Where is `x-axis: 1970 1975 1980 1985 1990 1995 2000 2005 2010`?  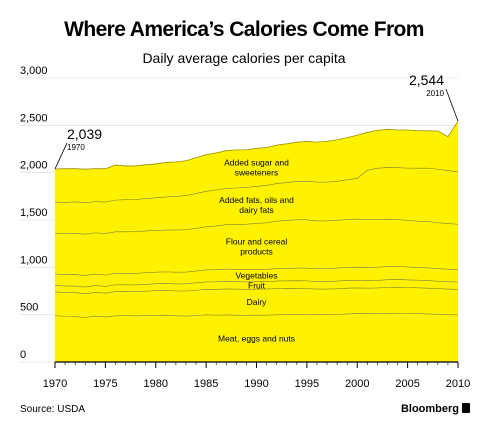 x-axis: 1970 1975 1980 1985 1990 1995 2000 2005 2010 is located at coordinates (256, 375).